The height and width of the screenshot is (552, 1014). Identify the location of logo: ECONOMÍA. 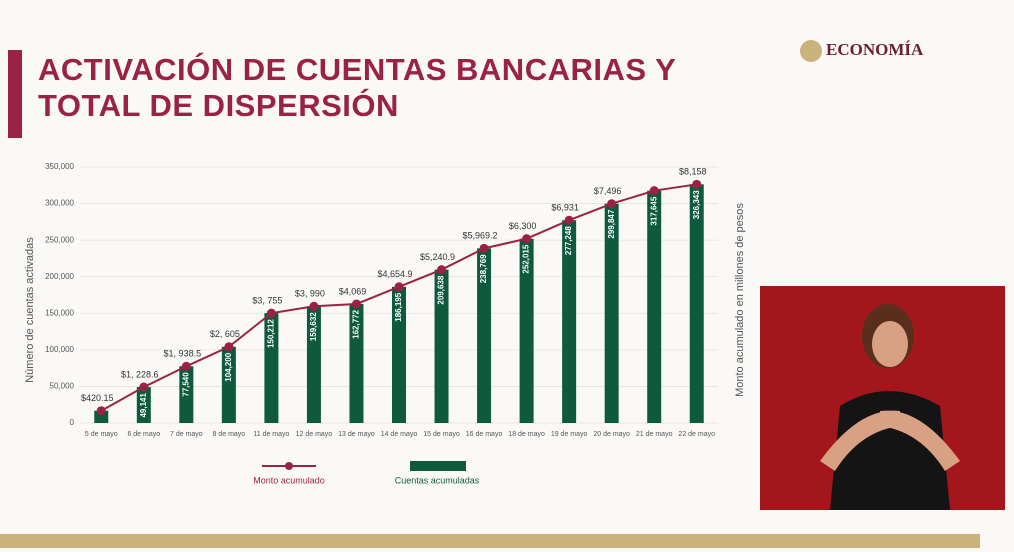
(862, 51).